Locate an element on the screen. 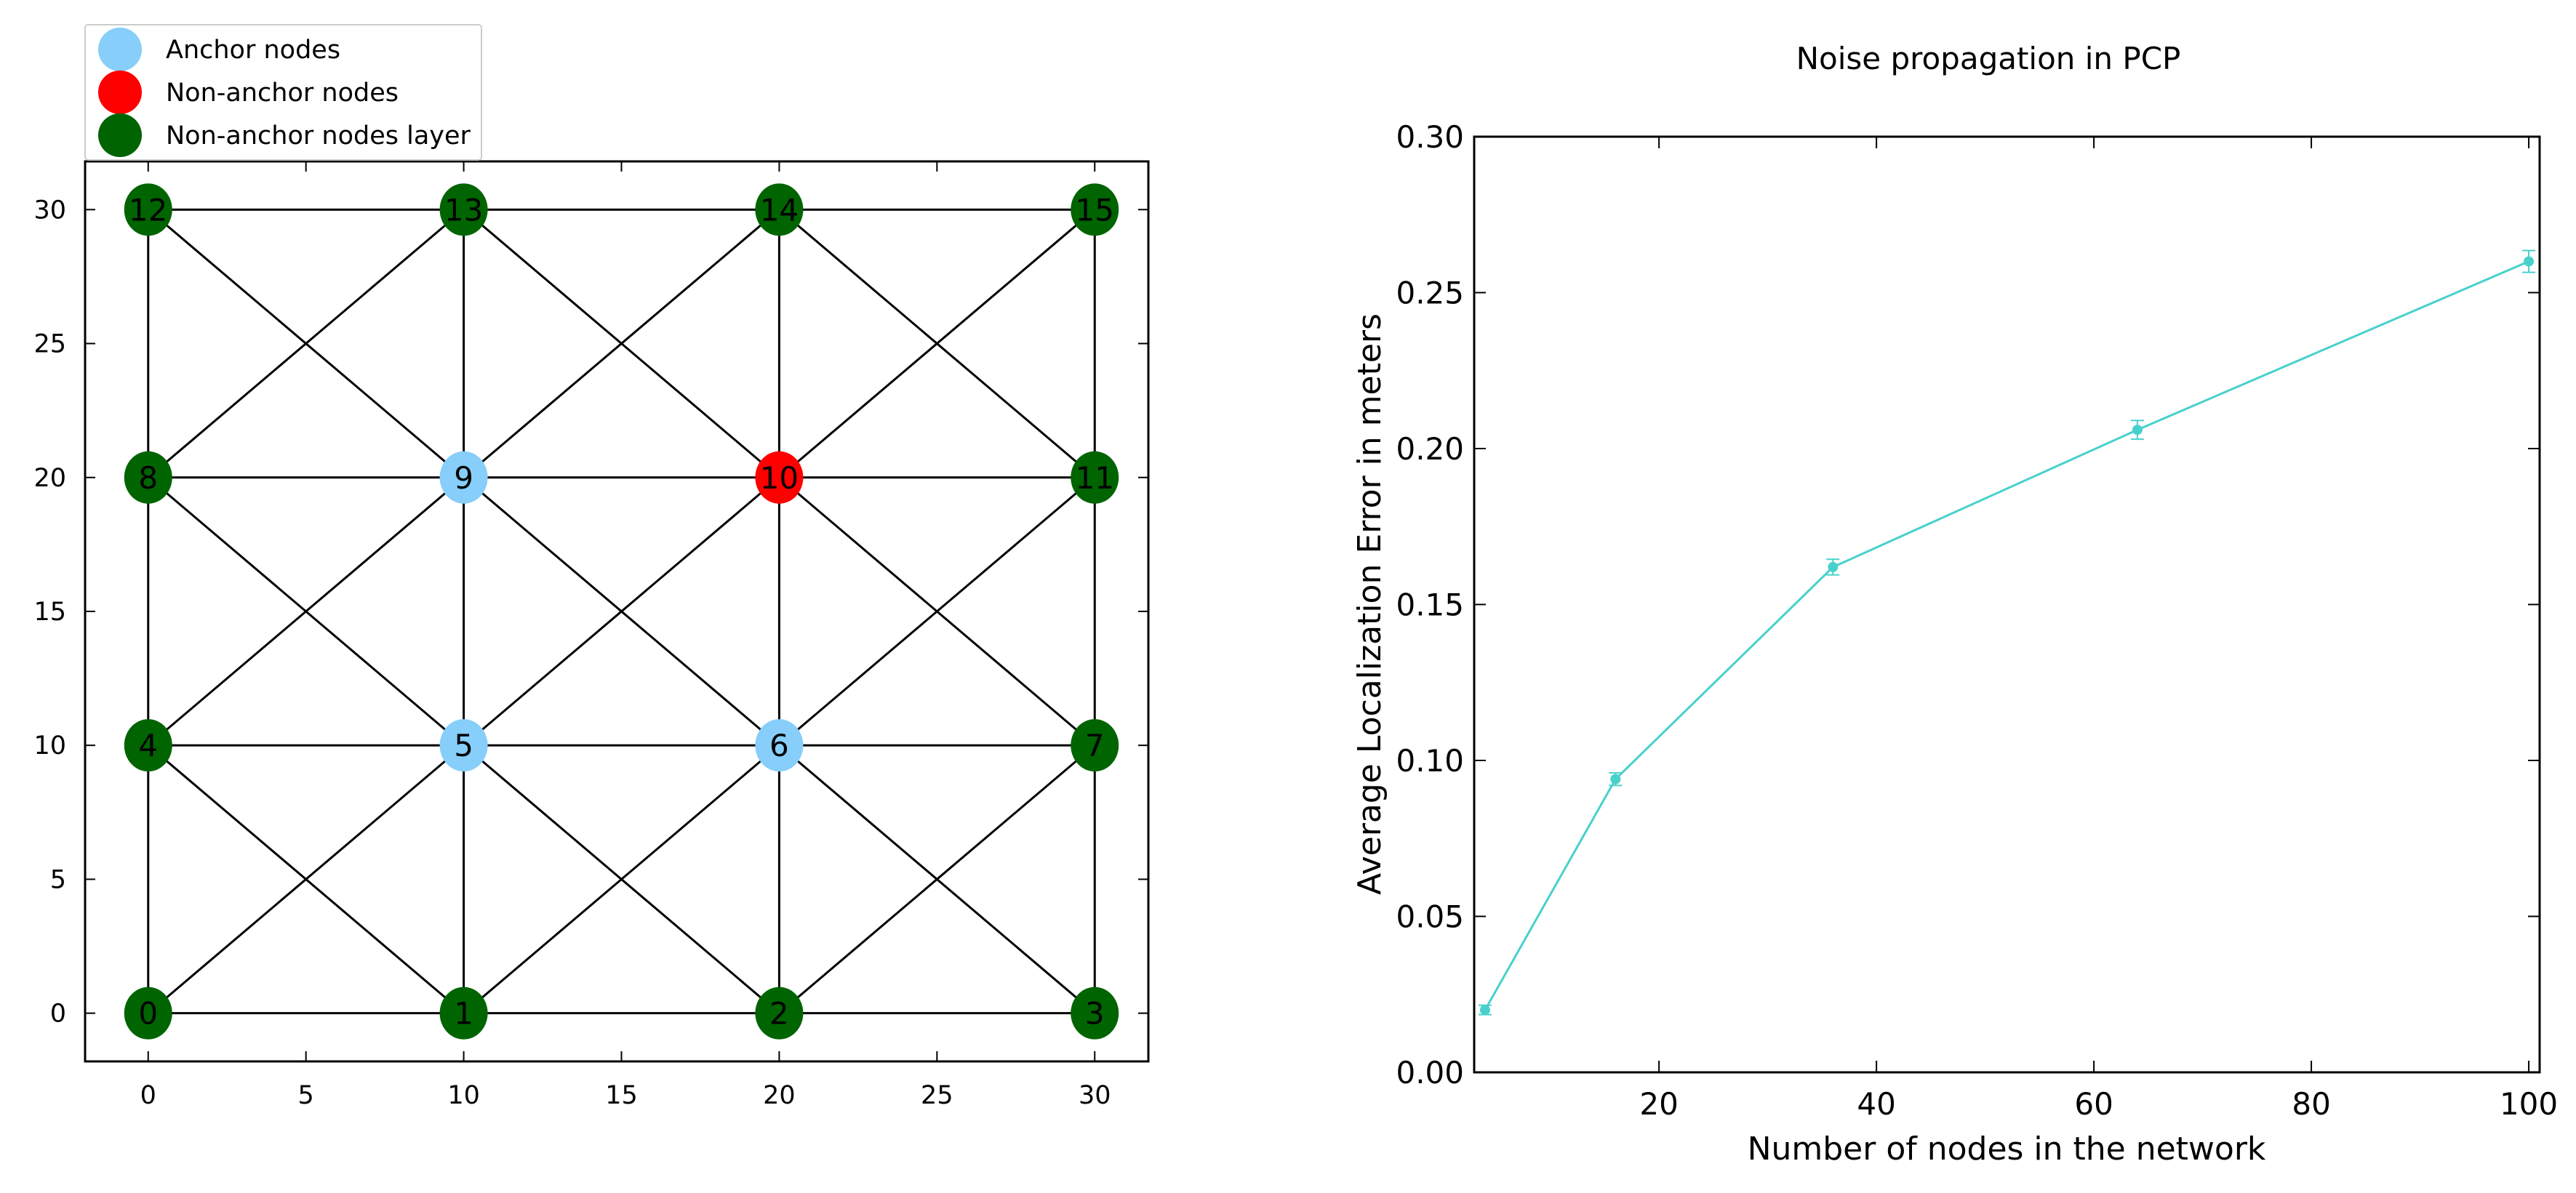 This screenshot has height=1193, width=2576. graph-y-tick-label: 30 is located at coordinates (49, 210).